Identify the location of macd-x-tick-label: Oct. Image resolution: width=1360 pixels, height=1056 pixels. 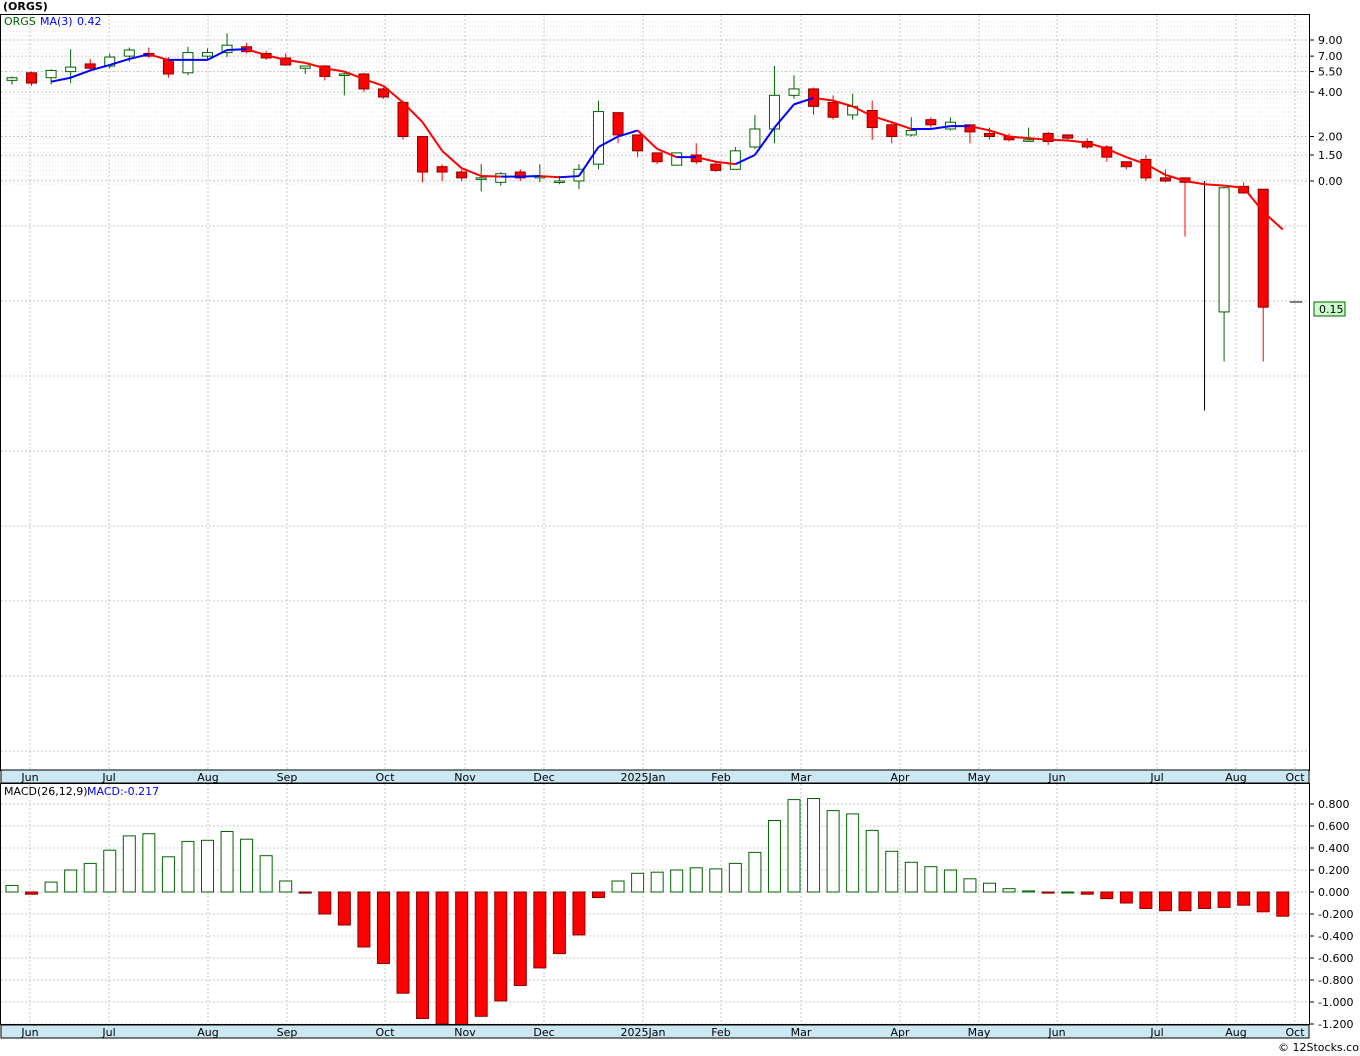
(385, 1032).